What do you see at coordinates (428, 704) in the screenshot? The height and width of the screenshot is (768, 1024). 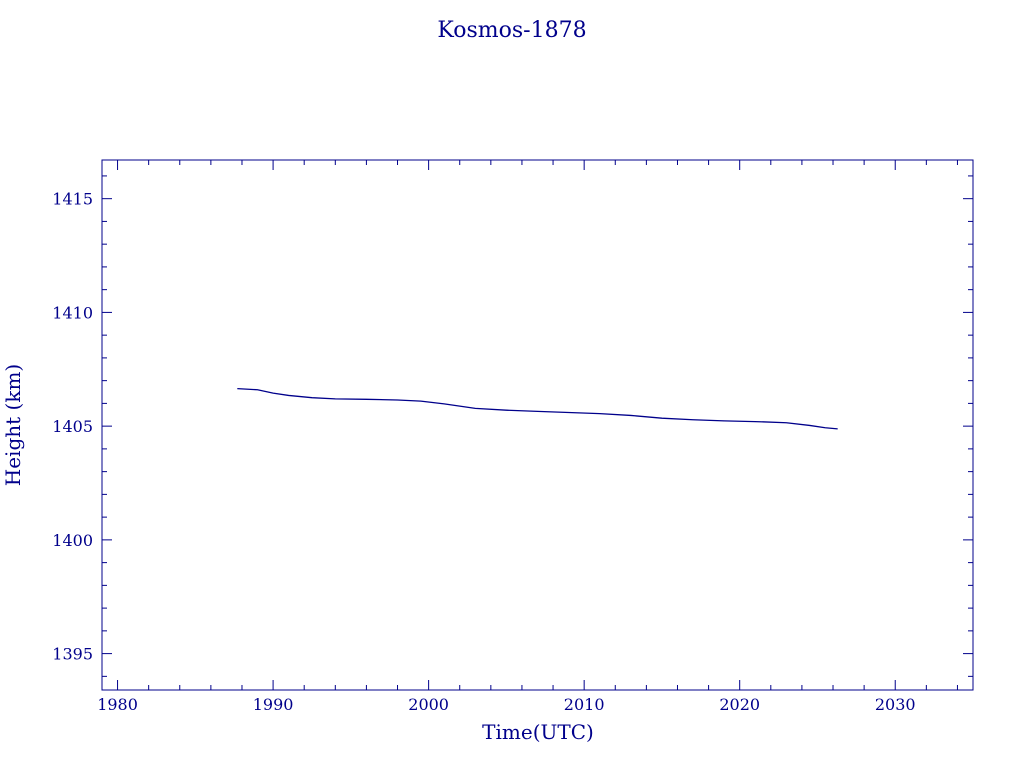 I see `x-tick-label: 2000` at bounding box center [428, 704].